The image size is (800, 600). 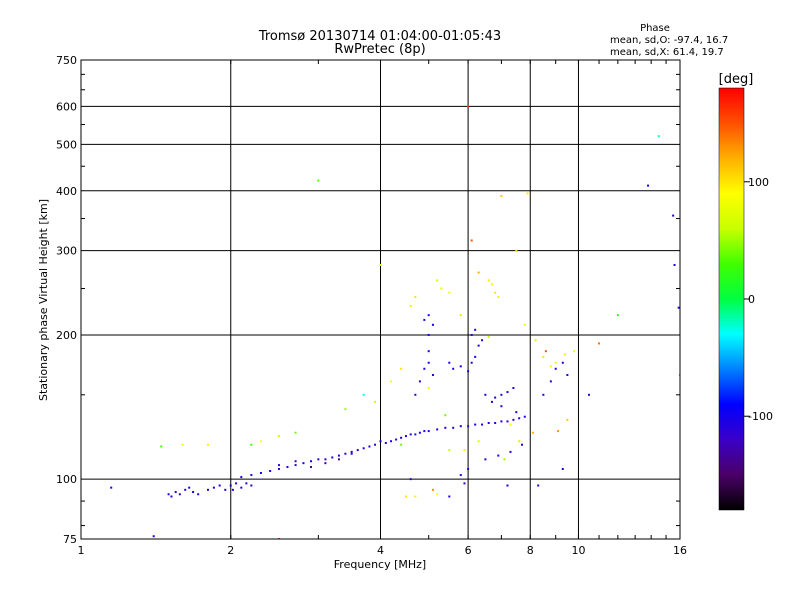 I want to click on x-tick-label: 4, so click(x=380, y=550).